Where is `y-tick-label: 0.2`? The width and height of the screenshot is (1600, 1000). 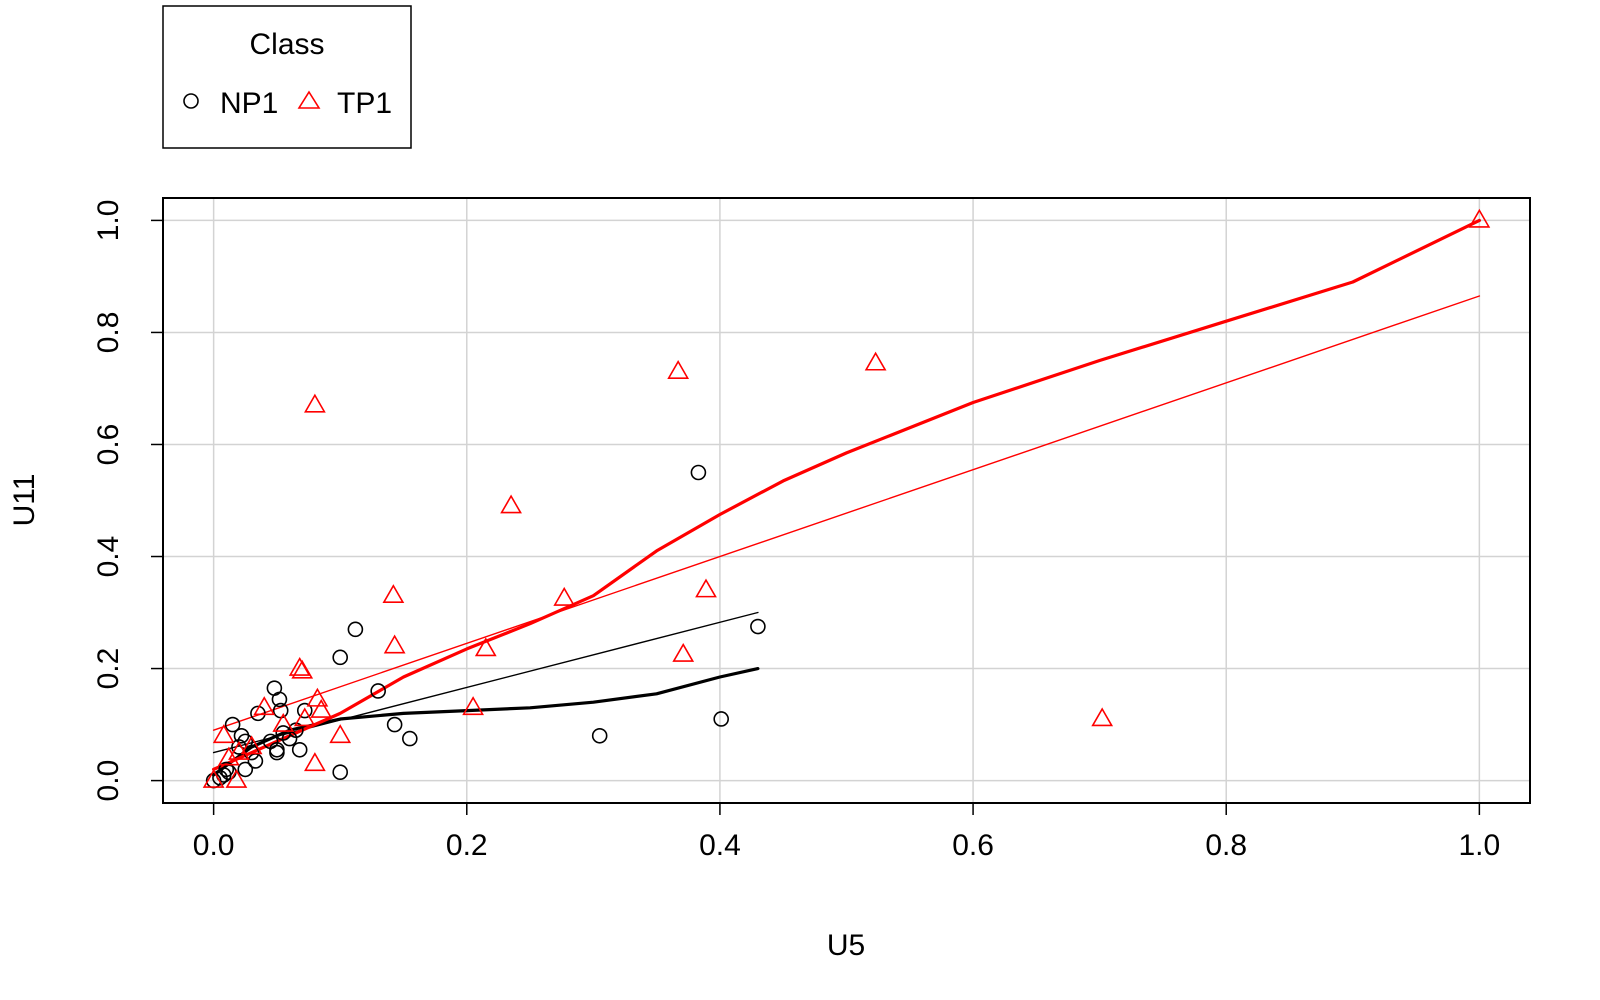 y-tick-label: 0.2 is located at coordinates (108, 669).